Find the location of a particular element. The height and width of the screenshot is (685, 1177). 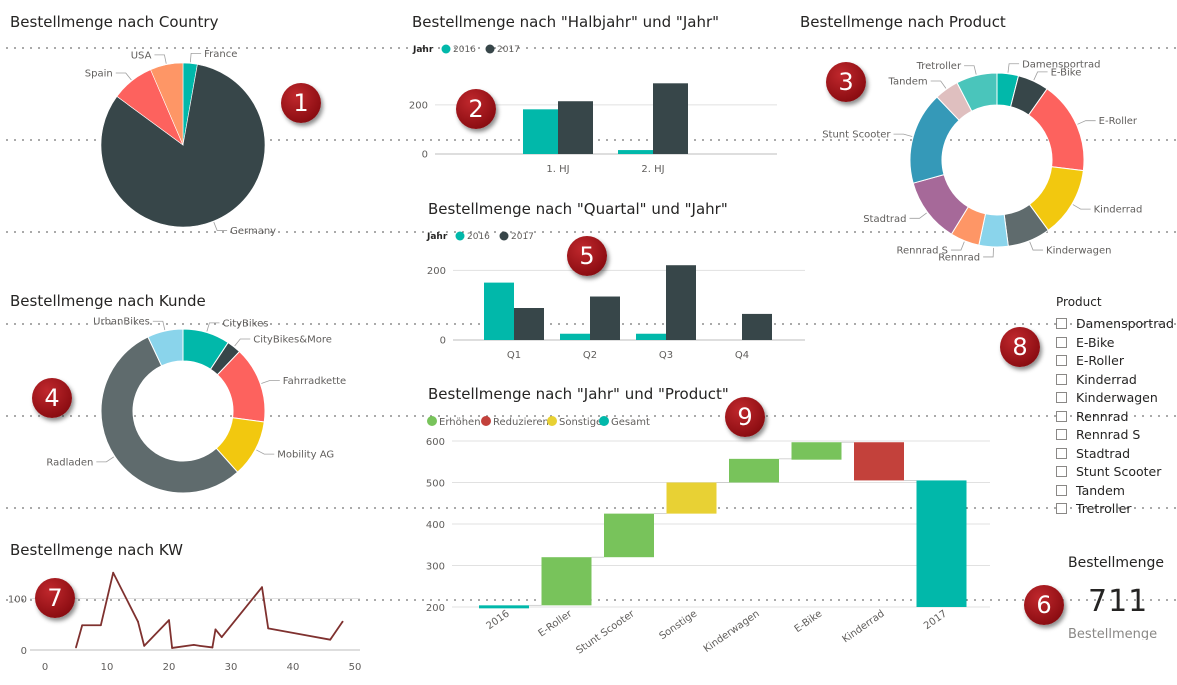

slicer-item-label: E-Roller is located at coordinates (1100, 360).